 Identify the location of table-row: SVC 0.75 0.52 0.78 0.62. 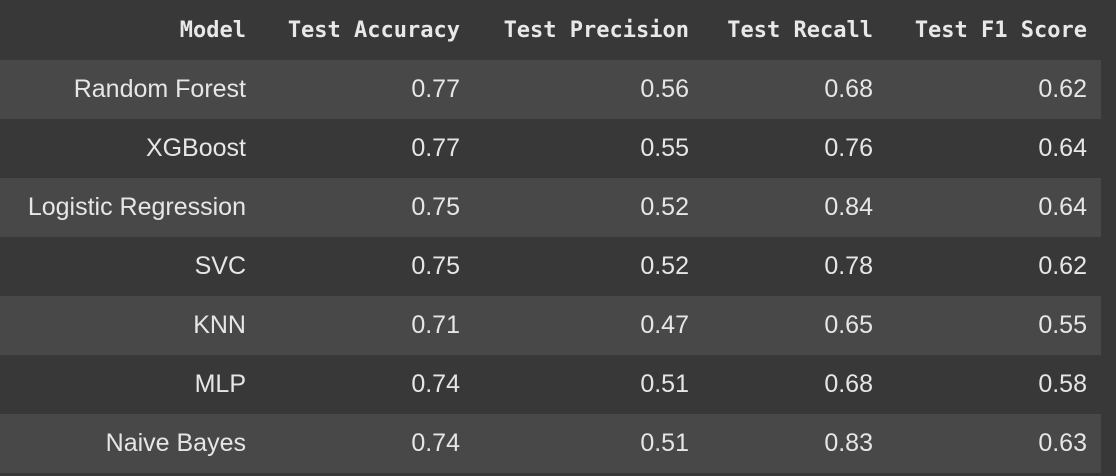
(550, 266).